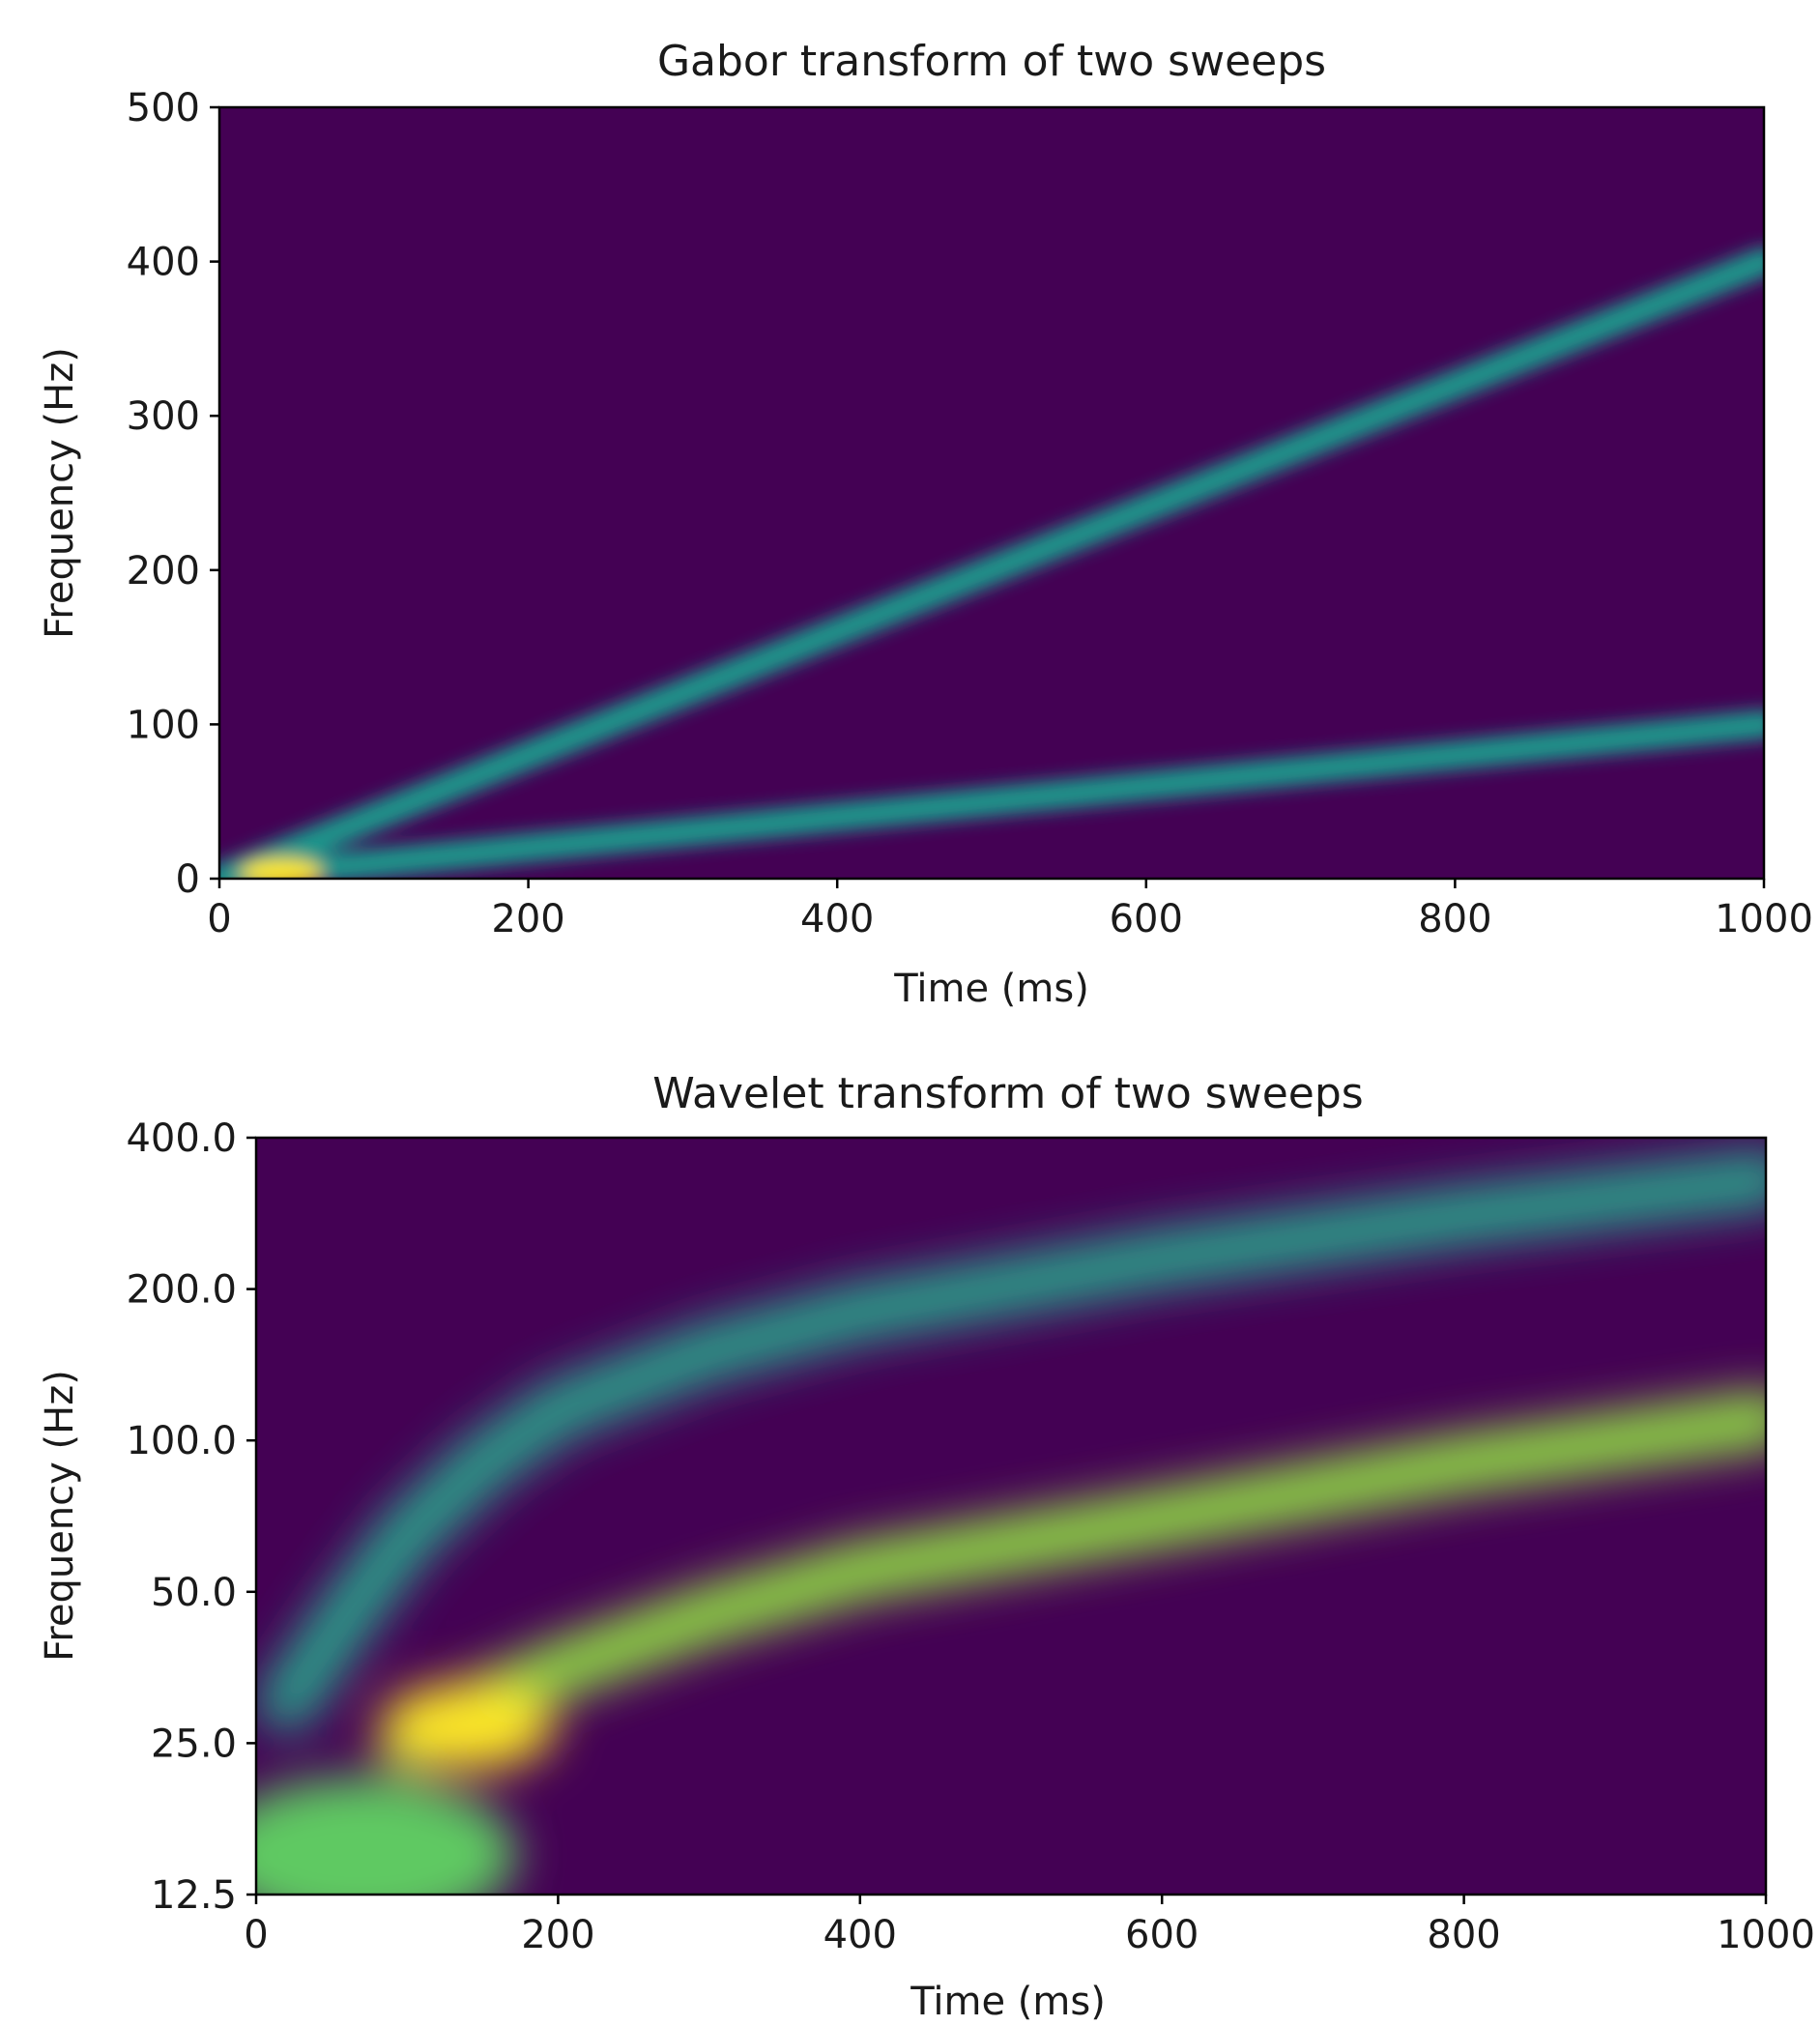  I want to click on y-tick-label: 500, so click(163, 108).